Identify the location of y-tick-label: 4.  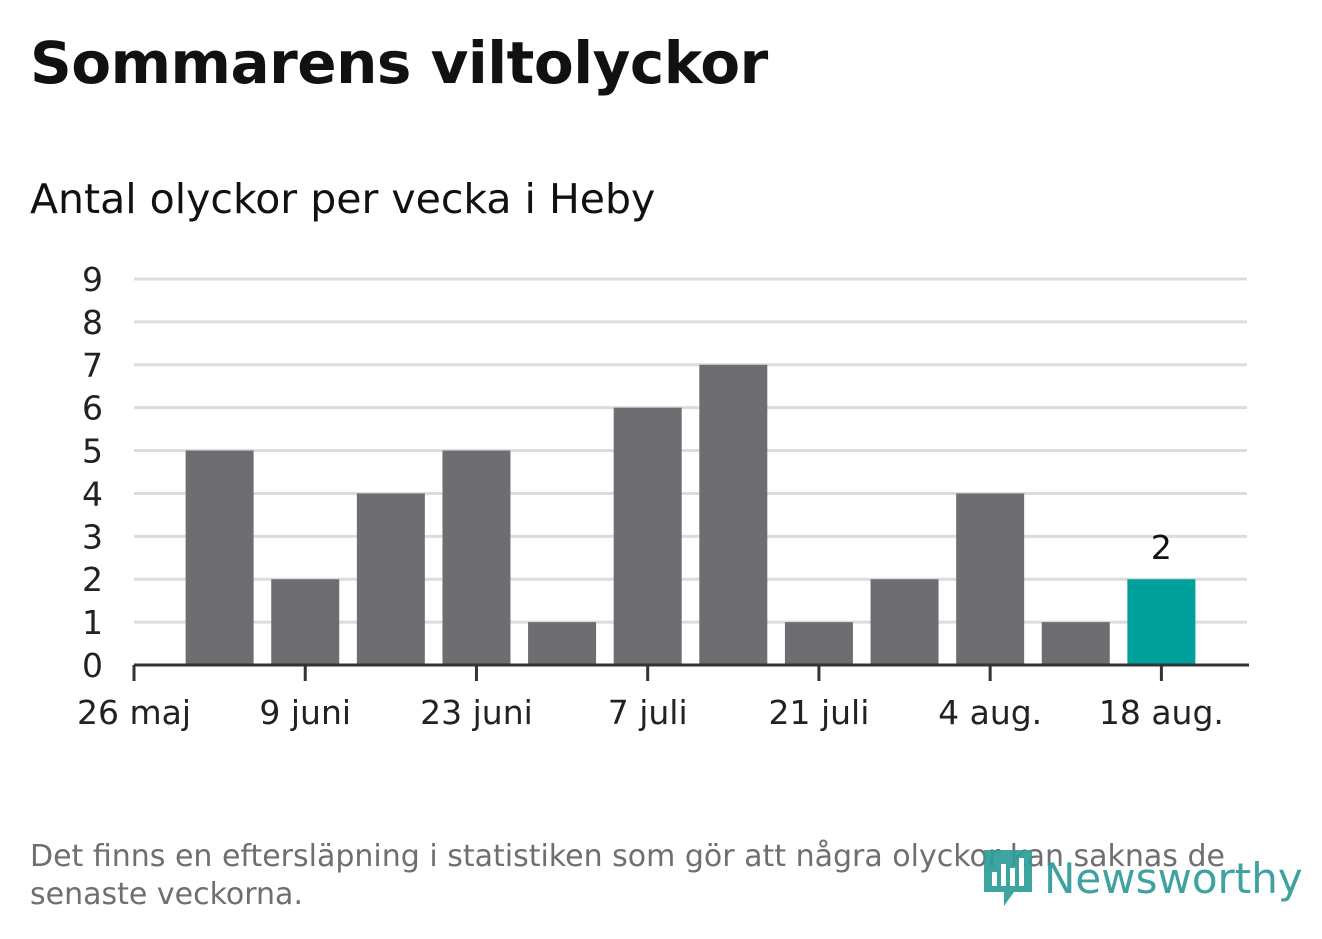
(92, 493).